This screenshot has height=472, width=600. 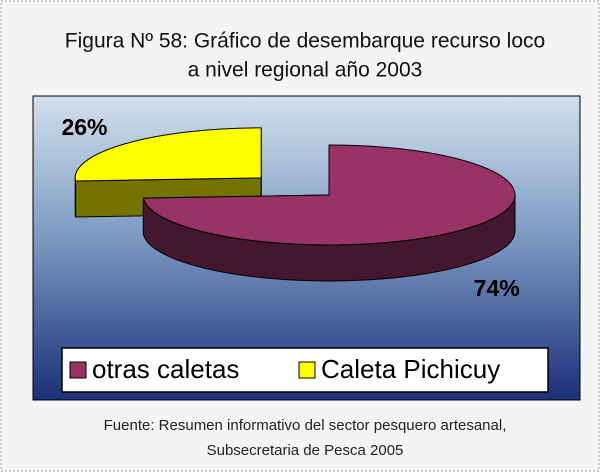 What do you see at coordinates (284, 369) in the screenshot?
I see `legend-items: otras caletas Caleta Pichicuy` at bounding box center [284, 369].